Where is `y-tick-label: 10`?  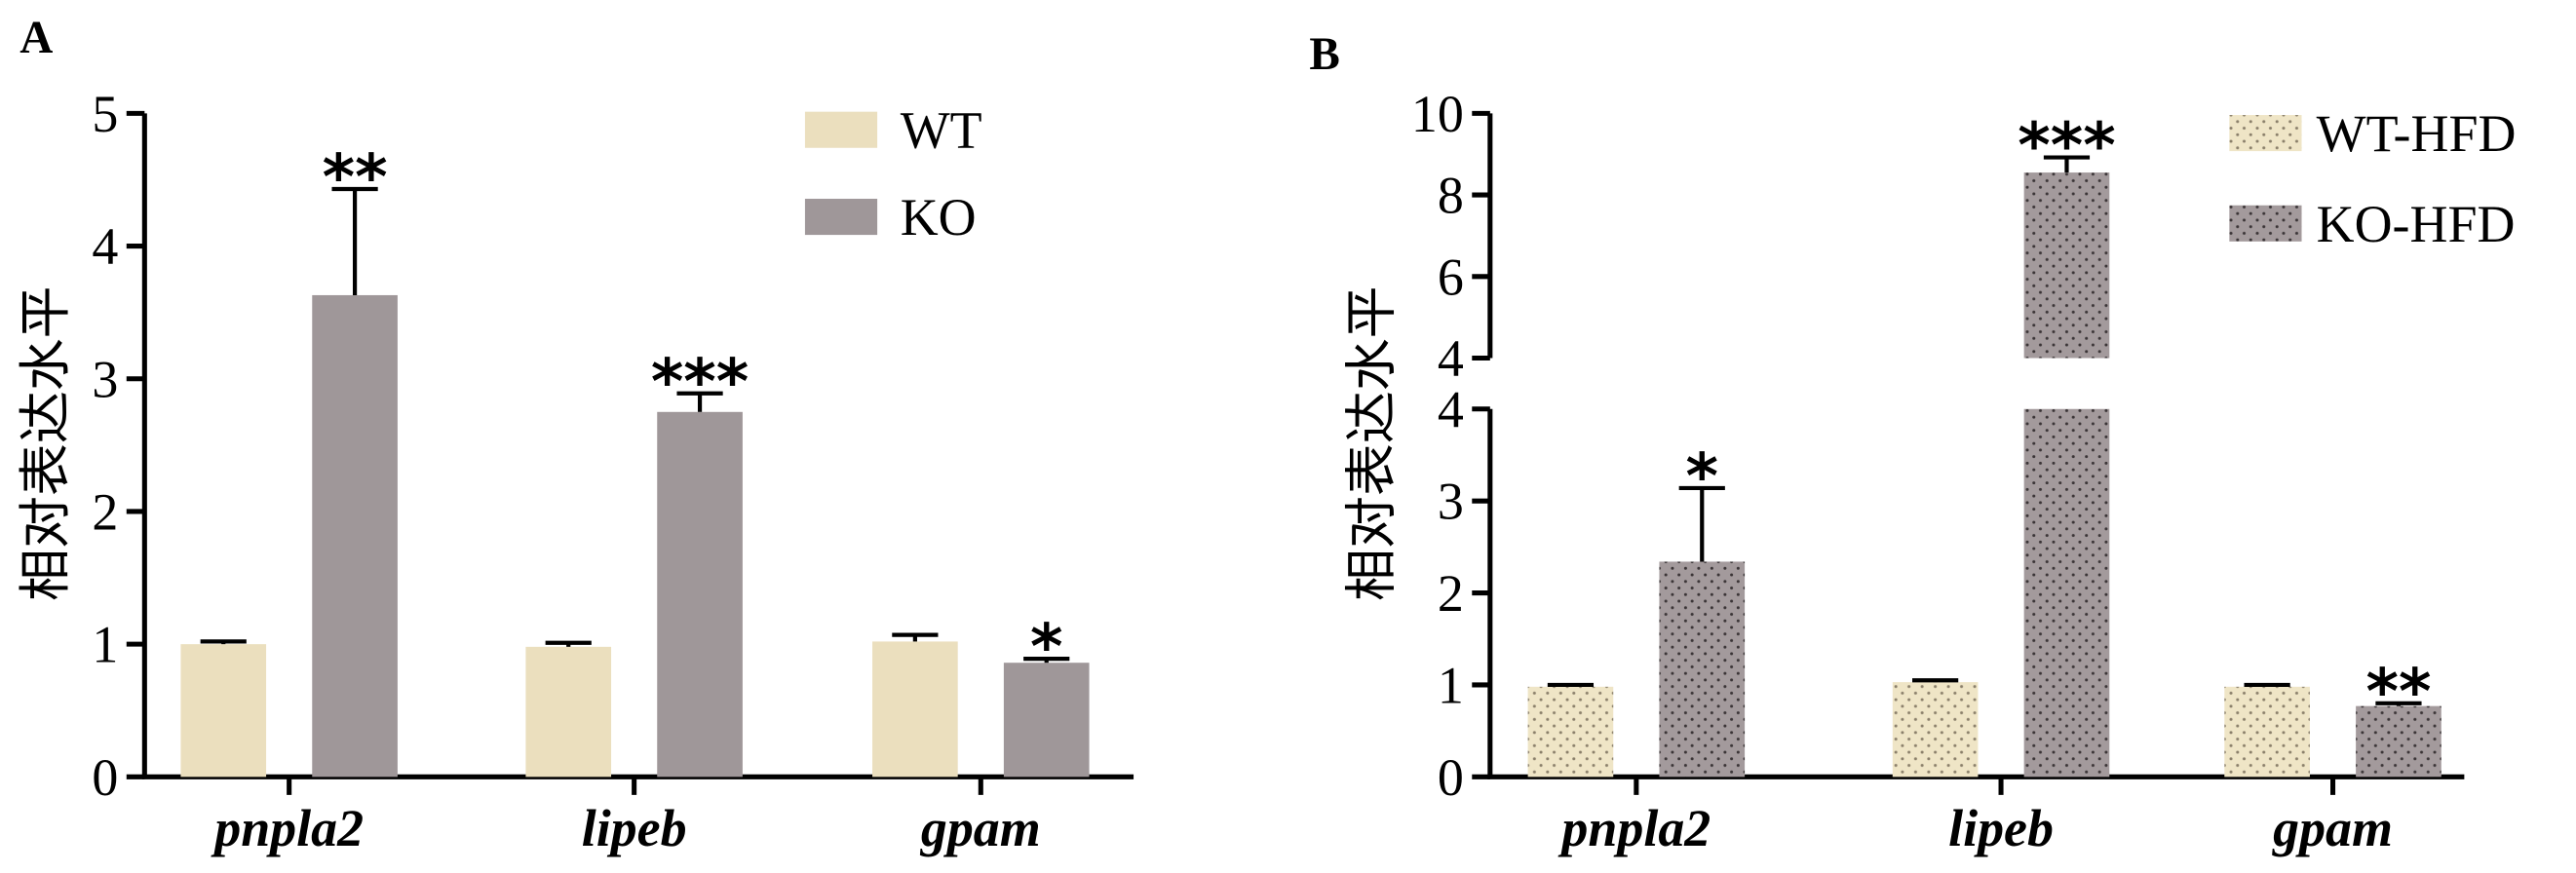
y-tick-label: 10 is located at coordinates (1437, 114).